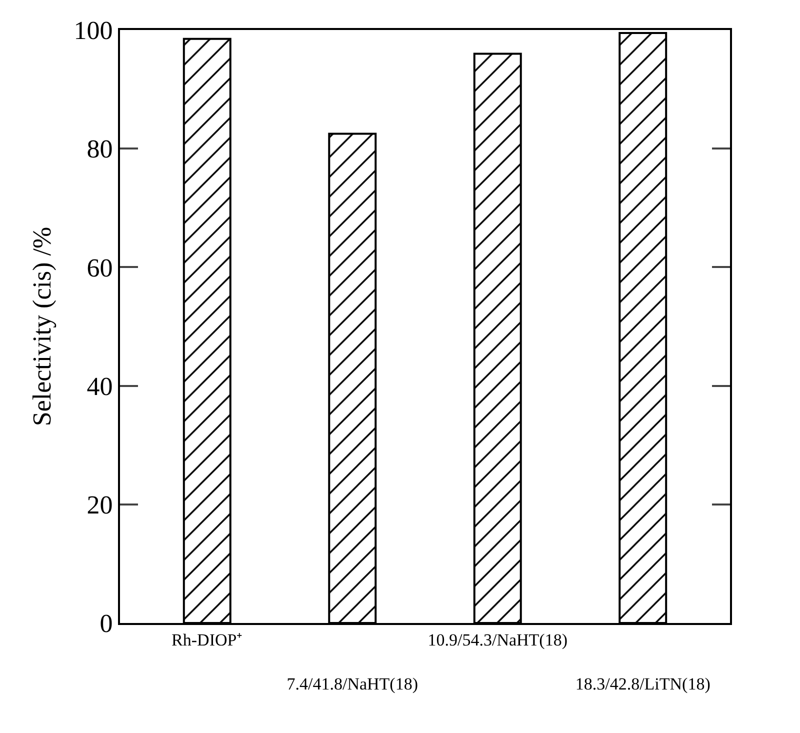 The image size is (800, 733). What do you see at coordinates (498, 640) in the screenshot?
I see `x-tick-label: 10.9/54.3/NaHT(18)` at bounding box center [498, 640].